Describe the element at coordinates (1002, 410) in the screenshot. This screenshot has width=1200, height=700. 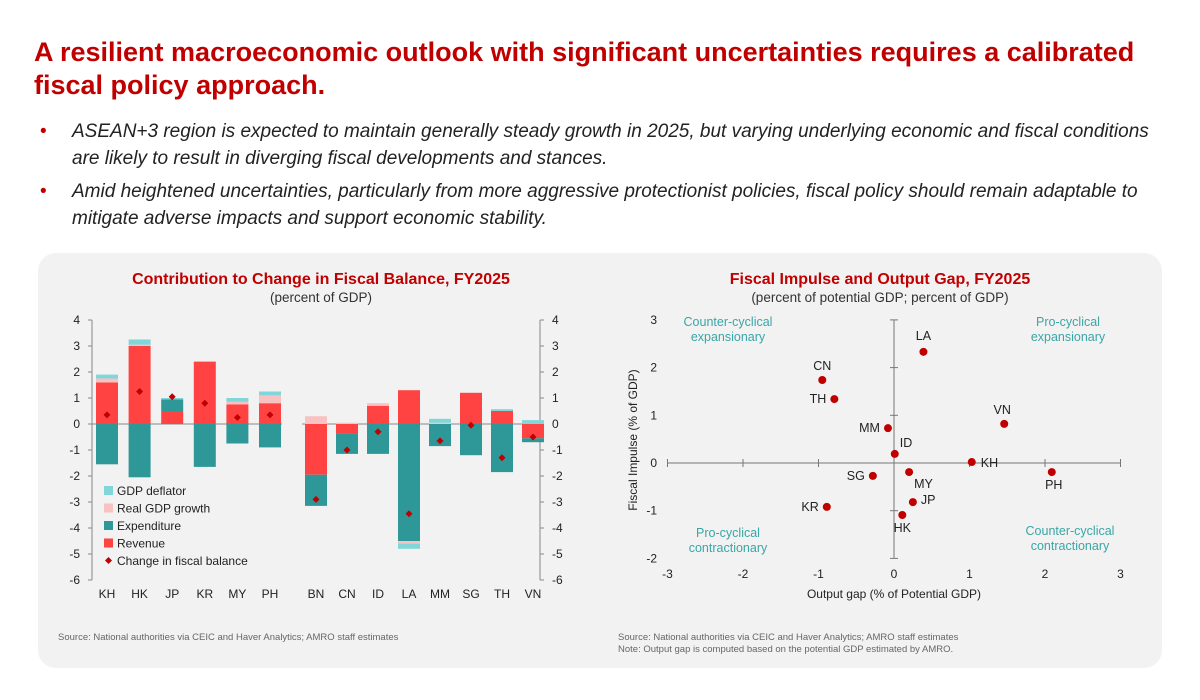
I see `point-label: VN` at that location.